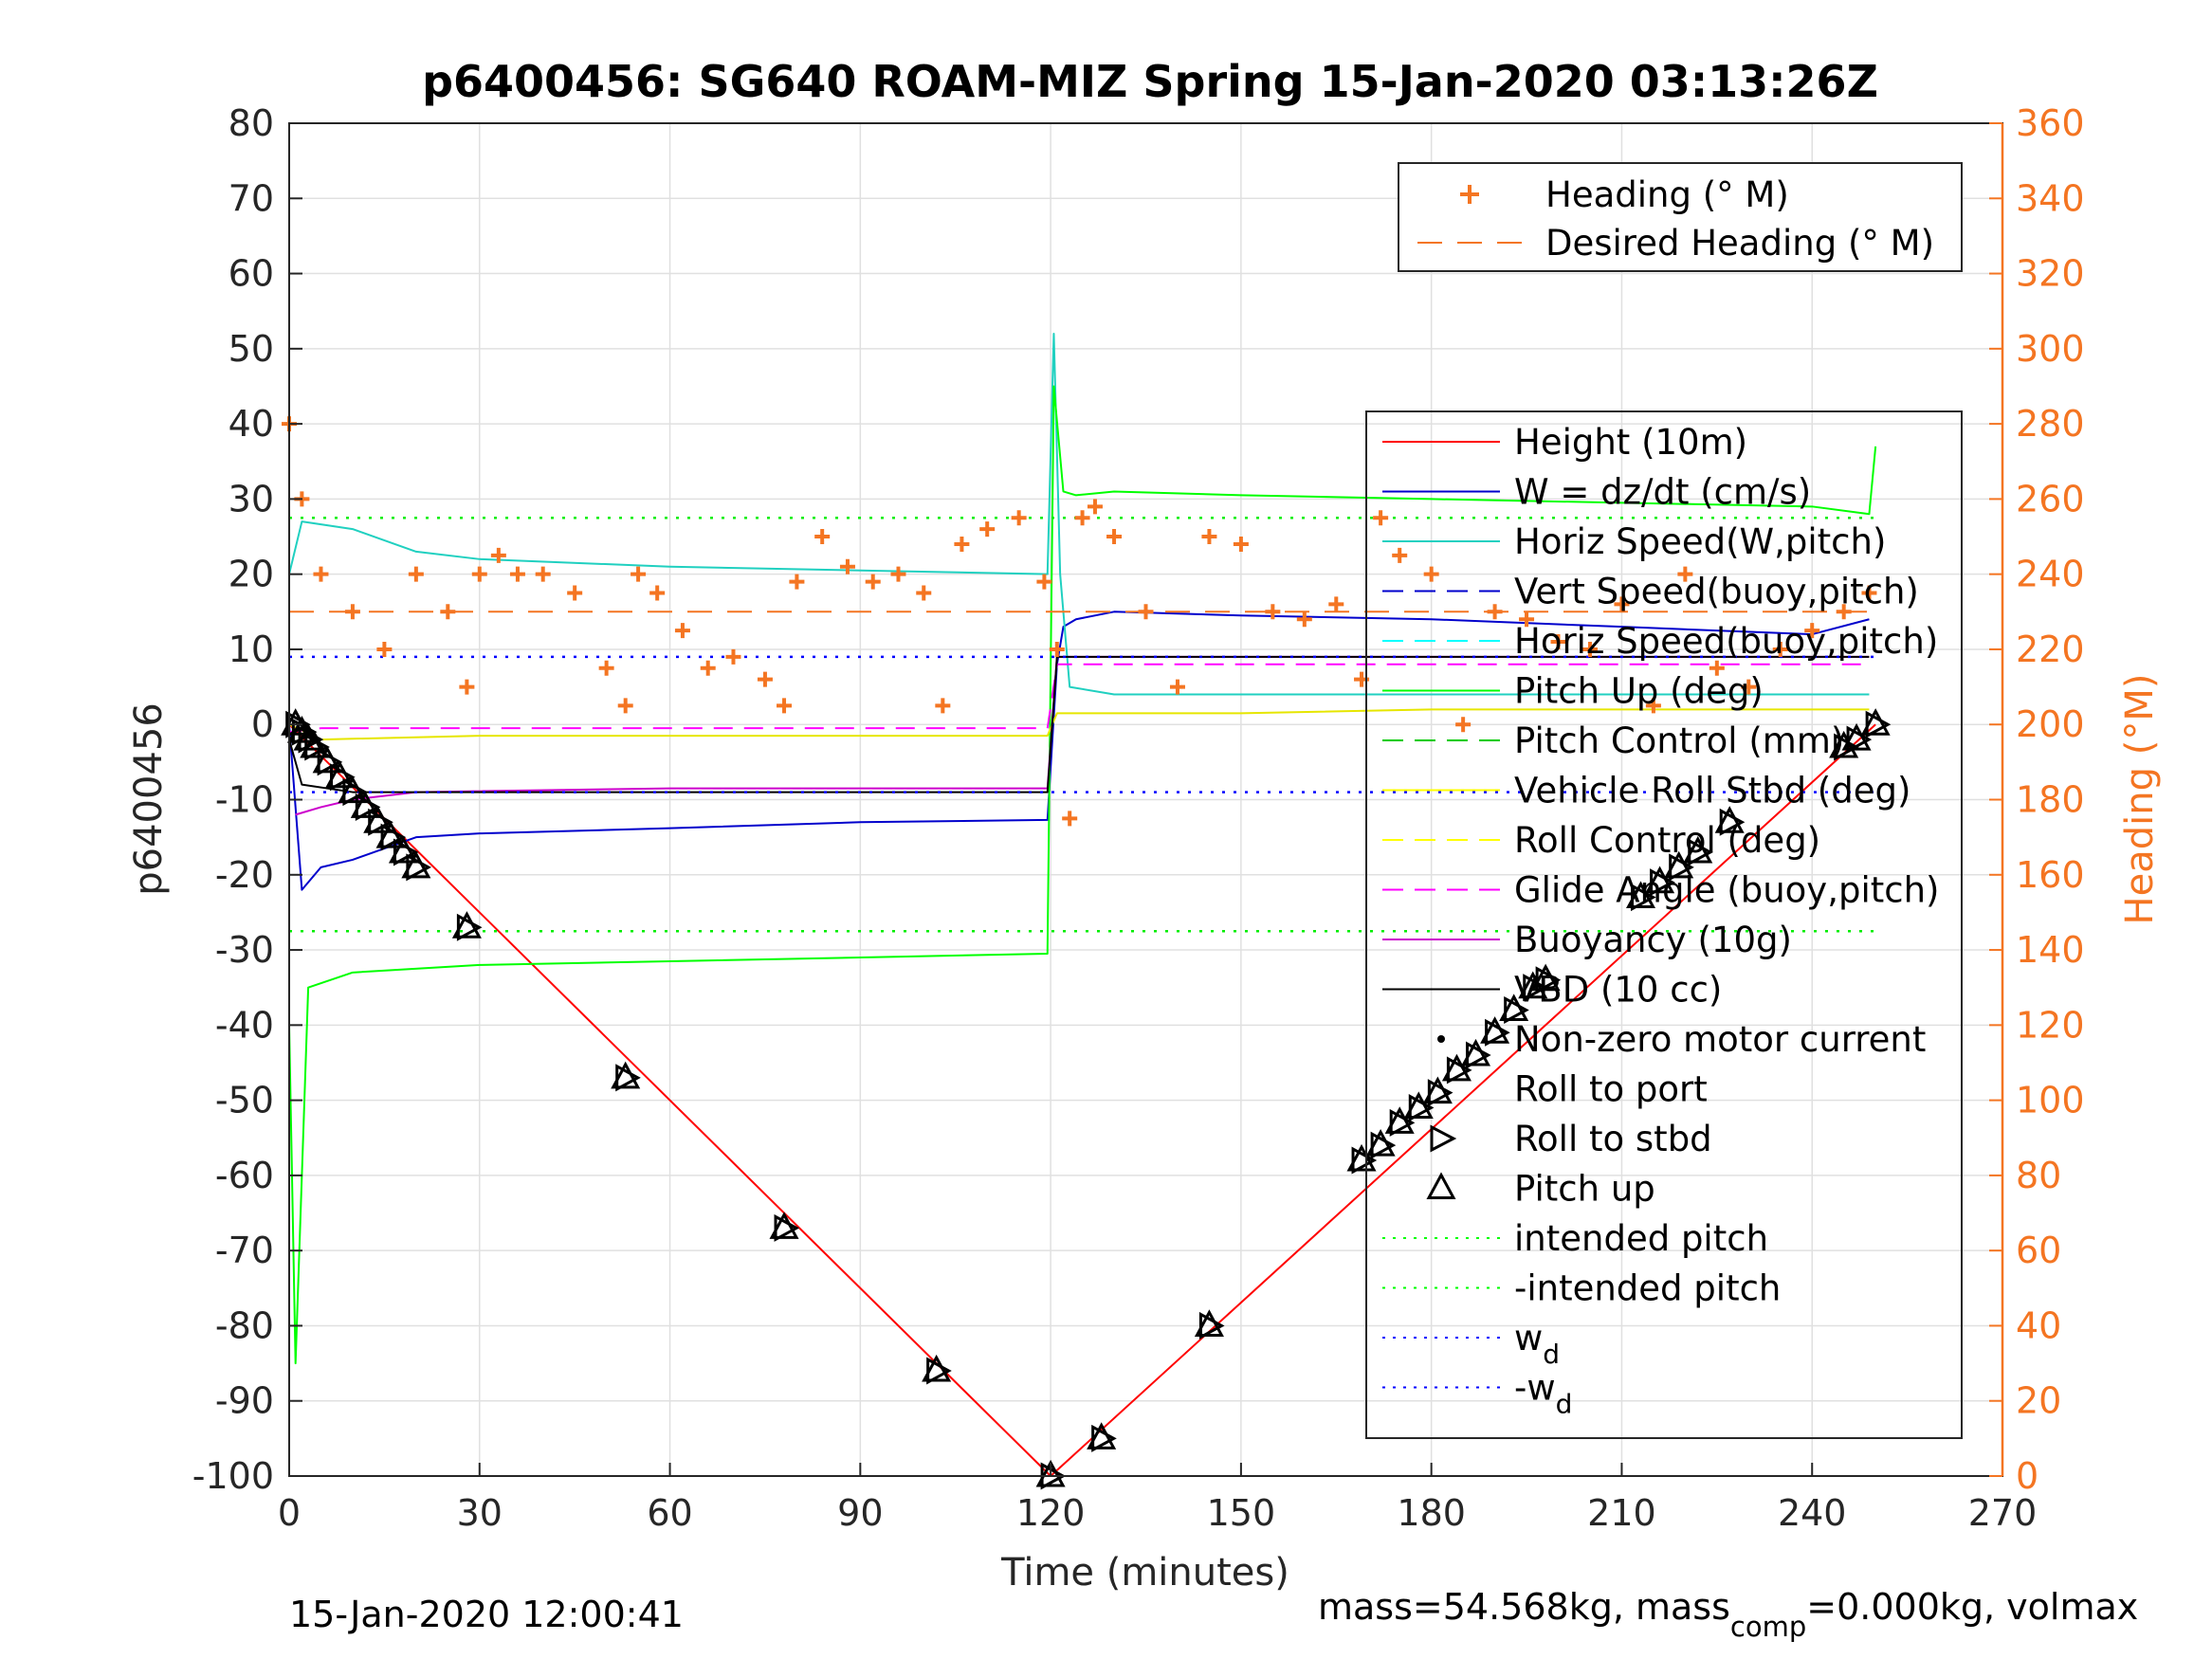 The width and height of the screenshot is (2212, 1659). Describe the element at coordinates (2038, 1401) in the screenshot. I see `y-tick-right-17: 20` at that location.